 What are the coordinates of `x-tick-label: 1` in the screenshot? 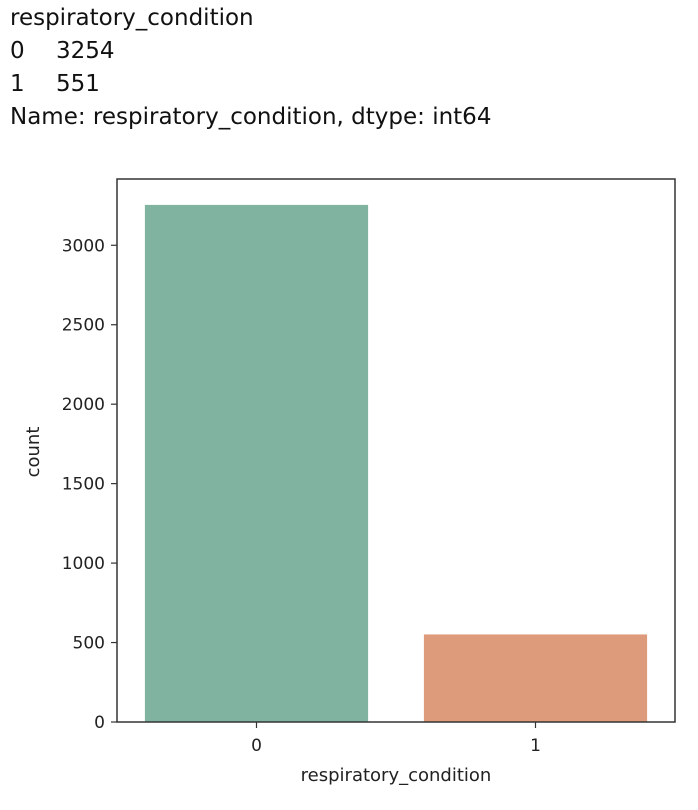 It's located at (535, 746).